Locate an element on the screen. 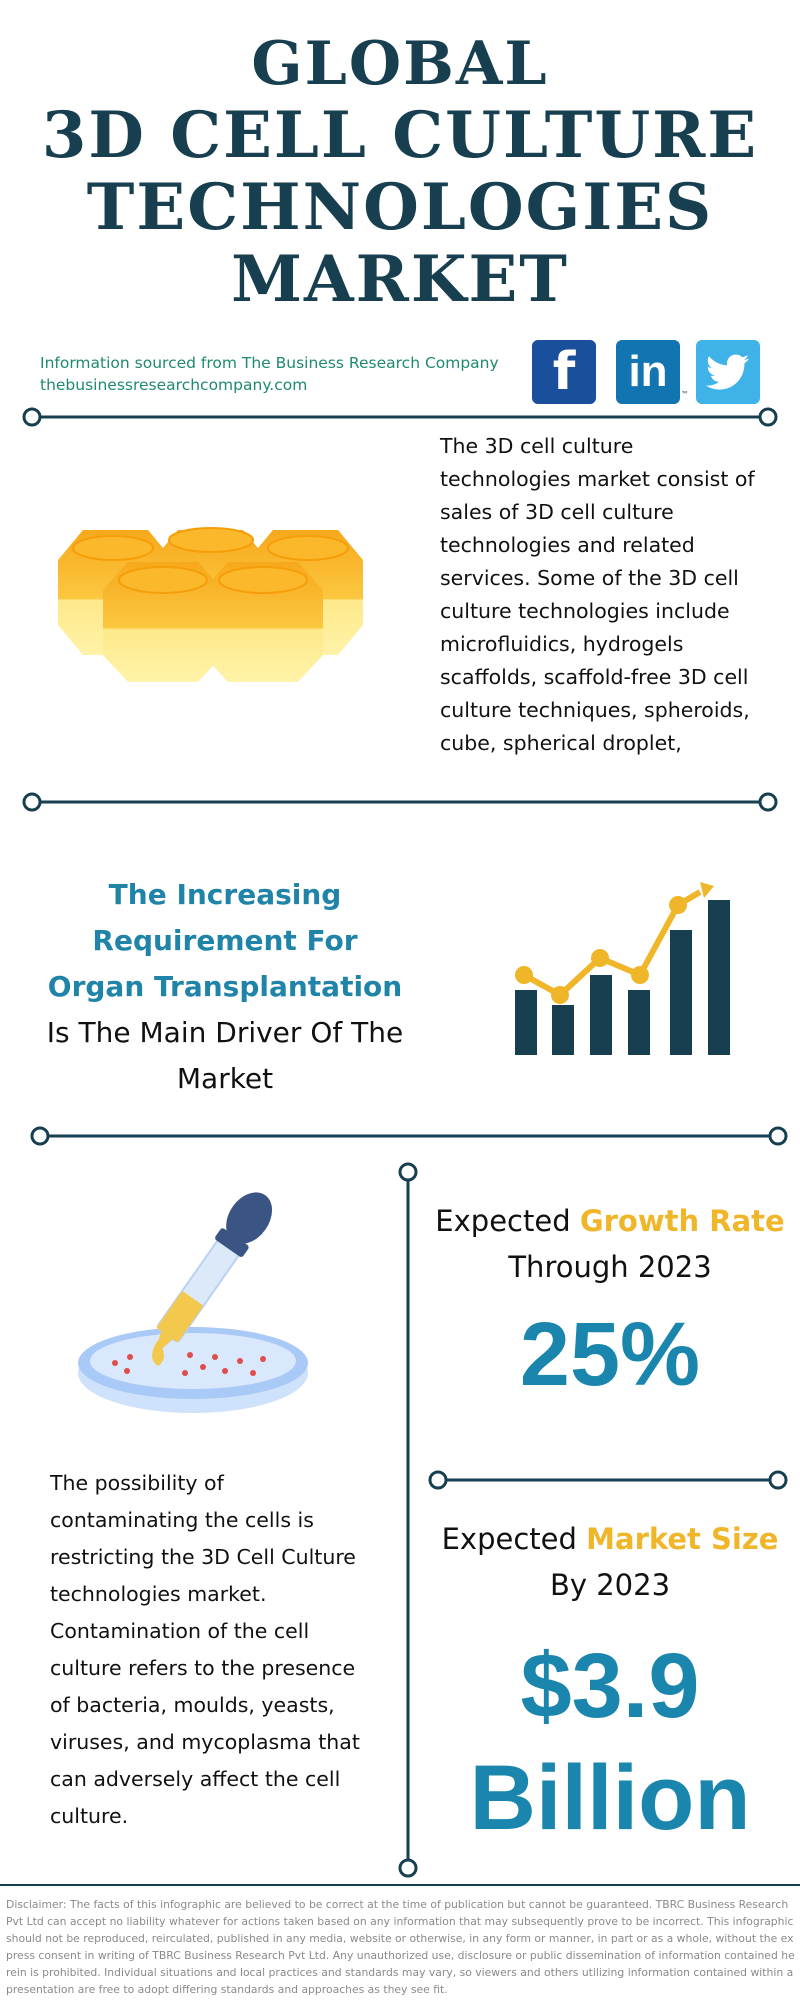 The width and height of the screenshot is (800, 2000). market-size-prefix: Expected is located at coordinates (514, 1539).